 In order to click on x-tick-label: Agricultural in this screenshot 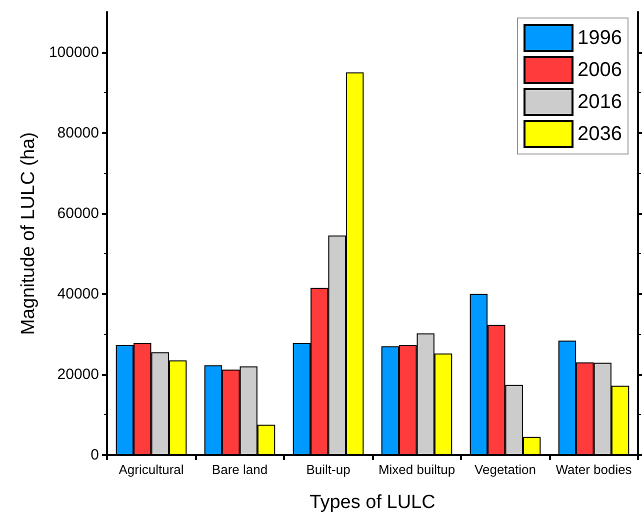, I will do `click(151, 469)`.